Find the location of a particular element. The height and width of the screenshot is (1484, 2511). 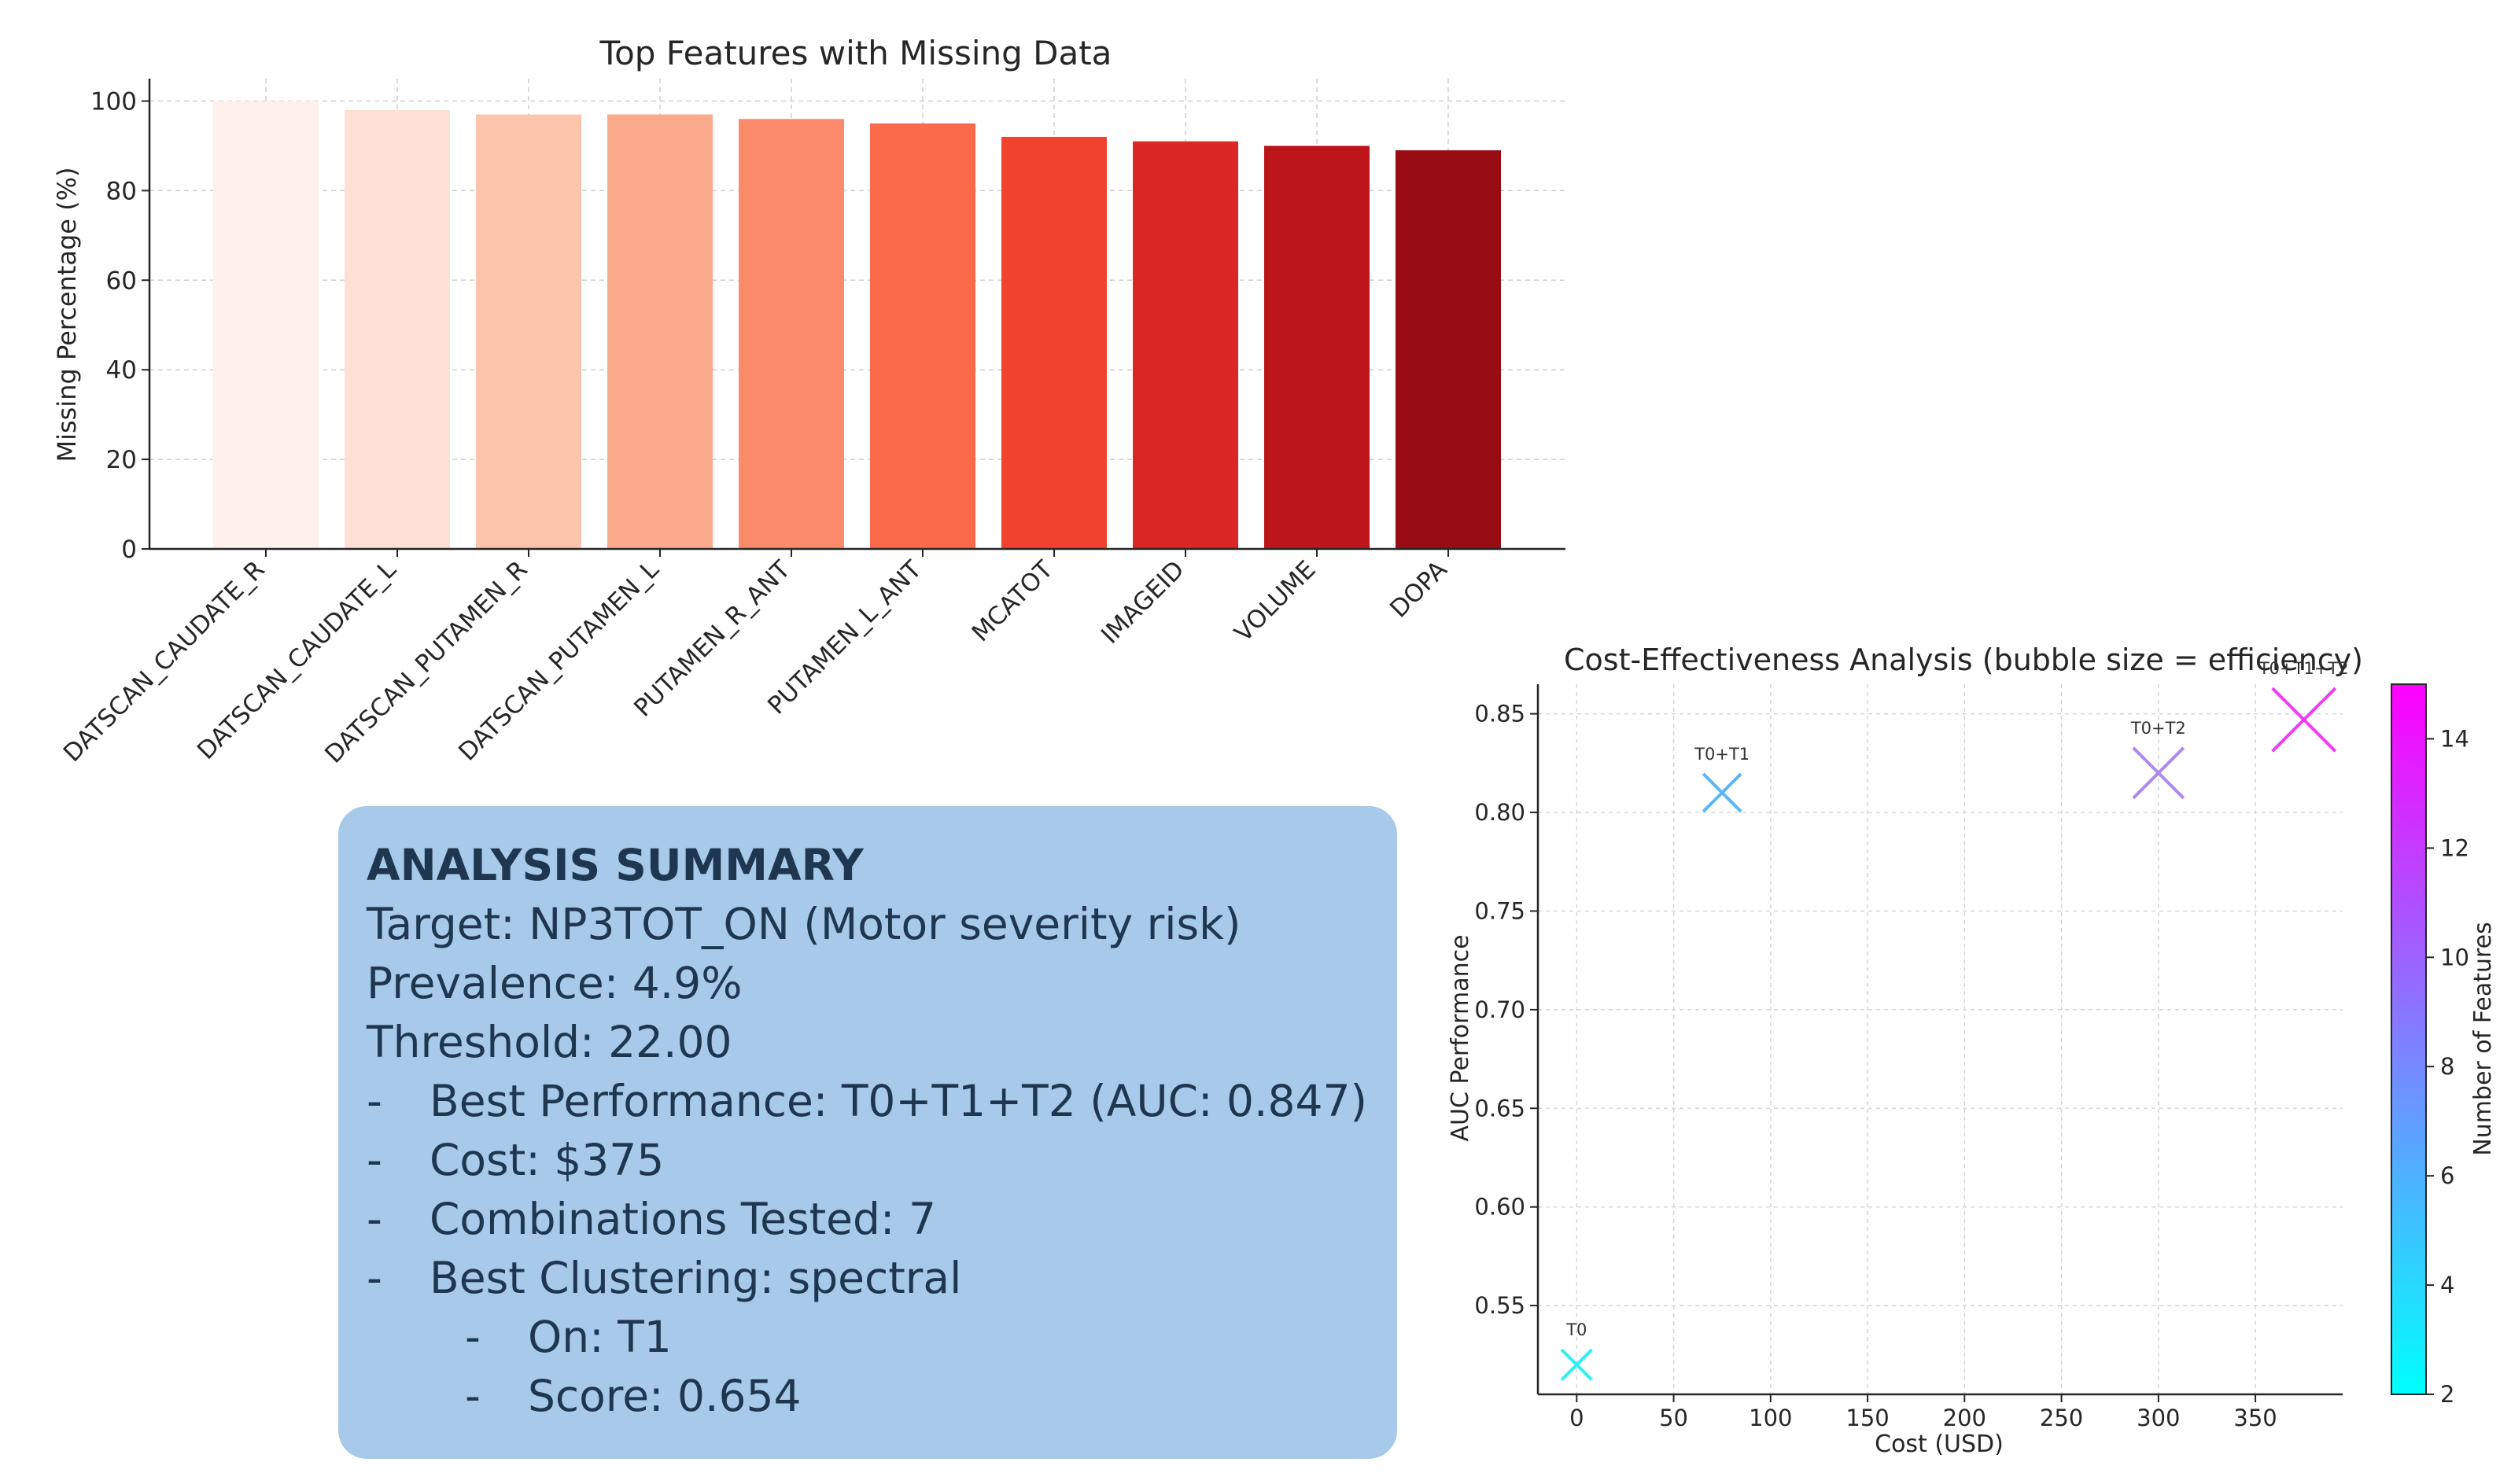

colorbar-tick-label: 4 is located at coordinates (2447, 1285).